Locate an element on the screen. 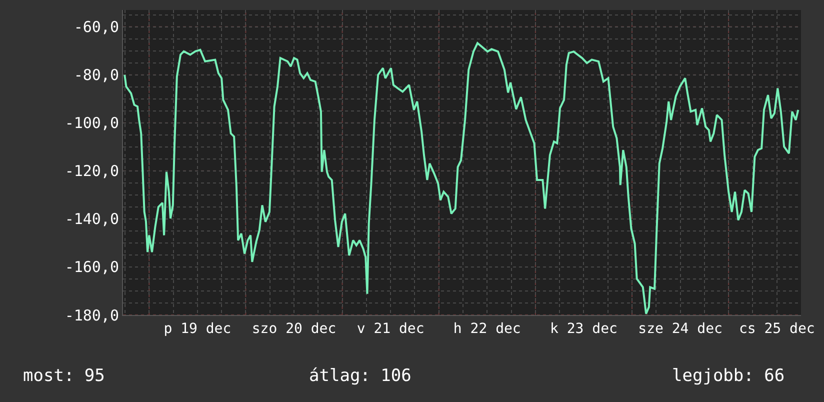 The height and width of the screenshot is (402, 824). x-tick-label: szo 20 dec is located at coordinates (294, 328).